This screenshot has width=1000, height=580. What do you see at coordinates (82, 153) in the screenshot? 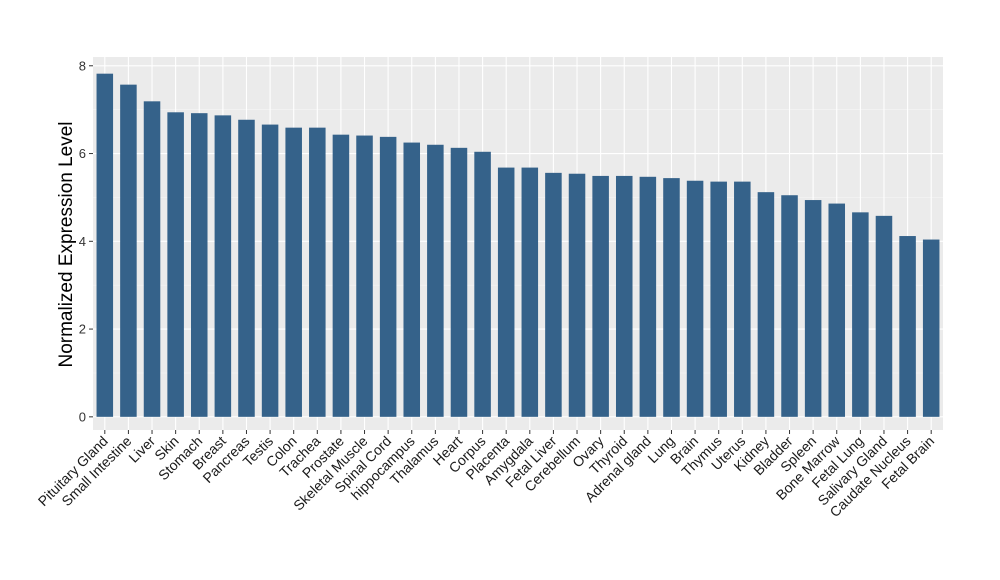
I see `y-tick-label: 6` at bounding box center [82, 153].